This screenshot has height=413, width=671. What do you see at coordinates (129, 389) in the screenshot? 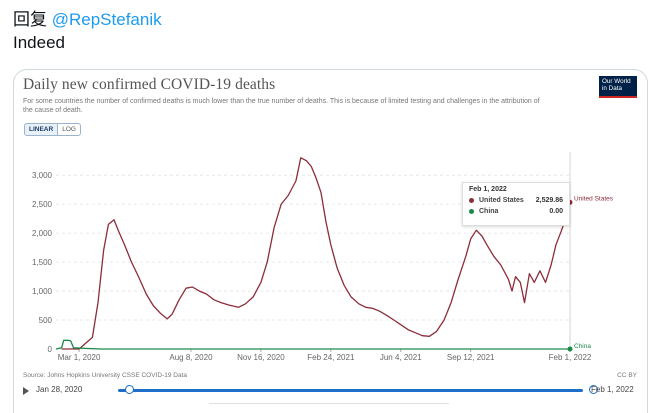
I see `timeline-start-handle` at bounding box center [129, 389].